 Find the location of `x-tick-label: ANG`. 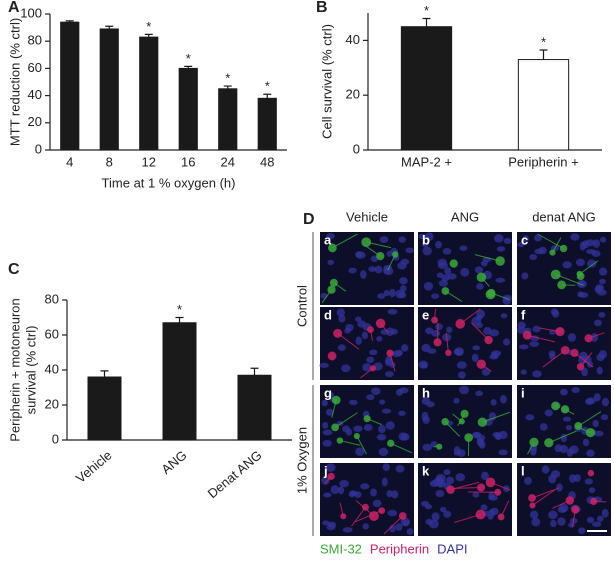

x-tick-label: ANG is located at coordinates (173, 462).